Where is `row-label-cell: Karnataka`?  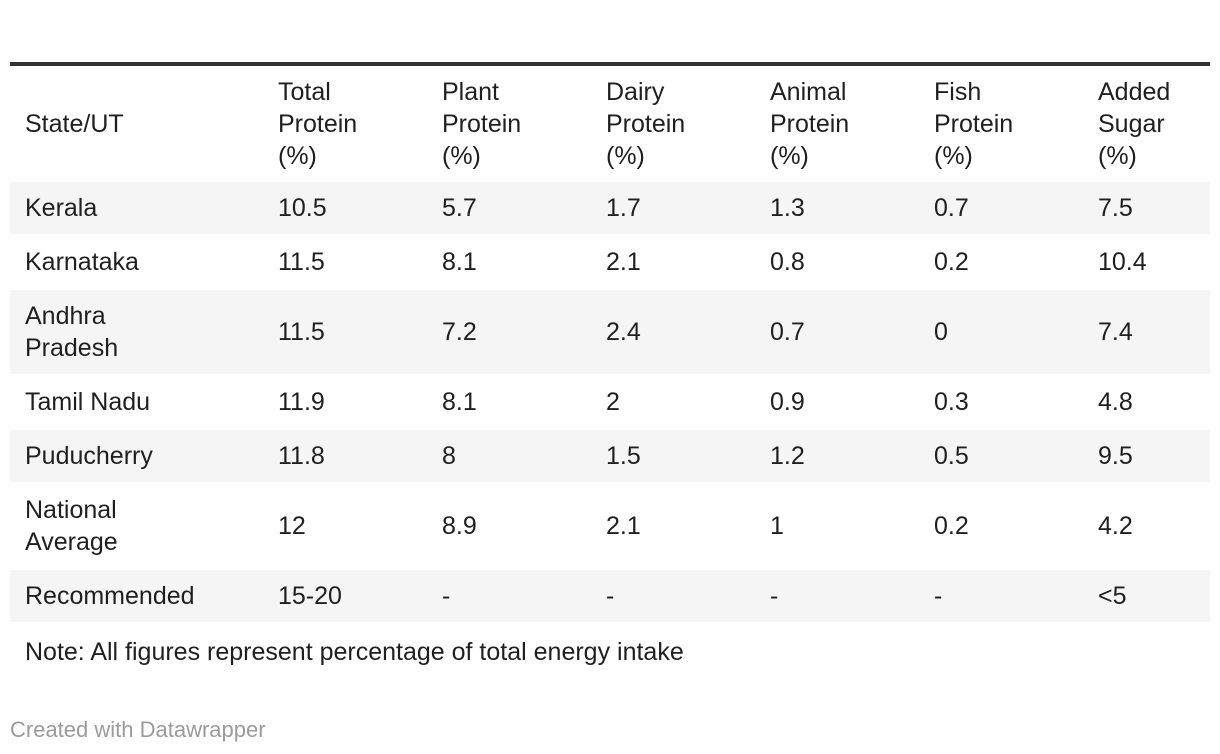 row-label-cell: Karnataka is located at coordinates (82, 262).